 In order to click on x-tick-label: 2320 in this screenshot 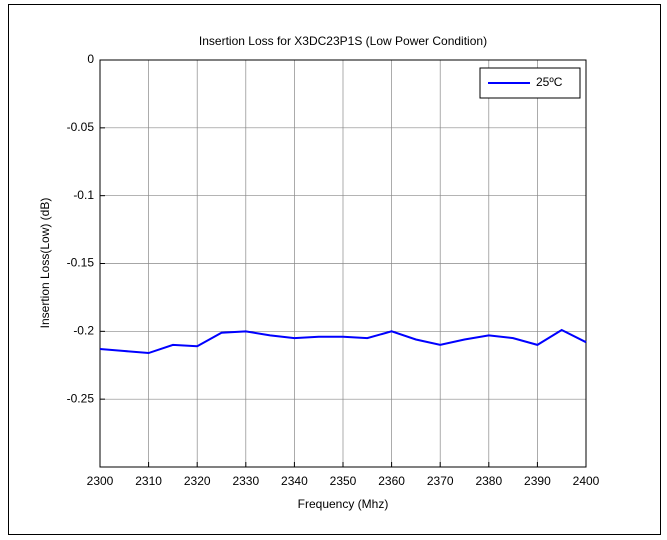, I will do `click(197, 481)`.